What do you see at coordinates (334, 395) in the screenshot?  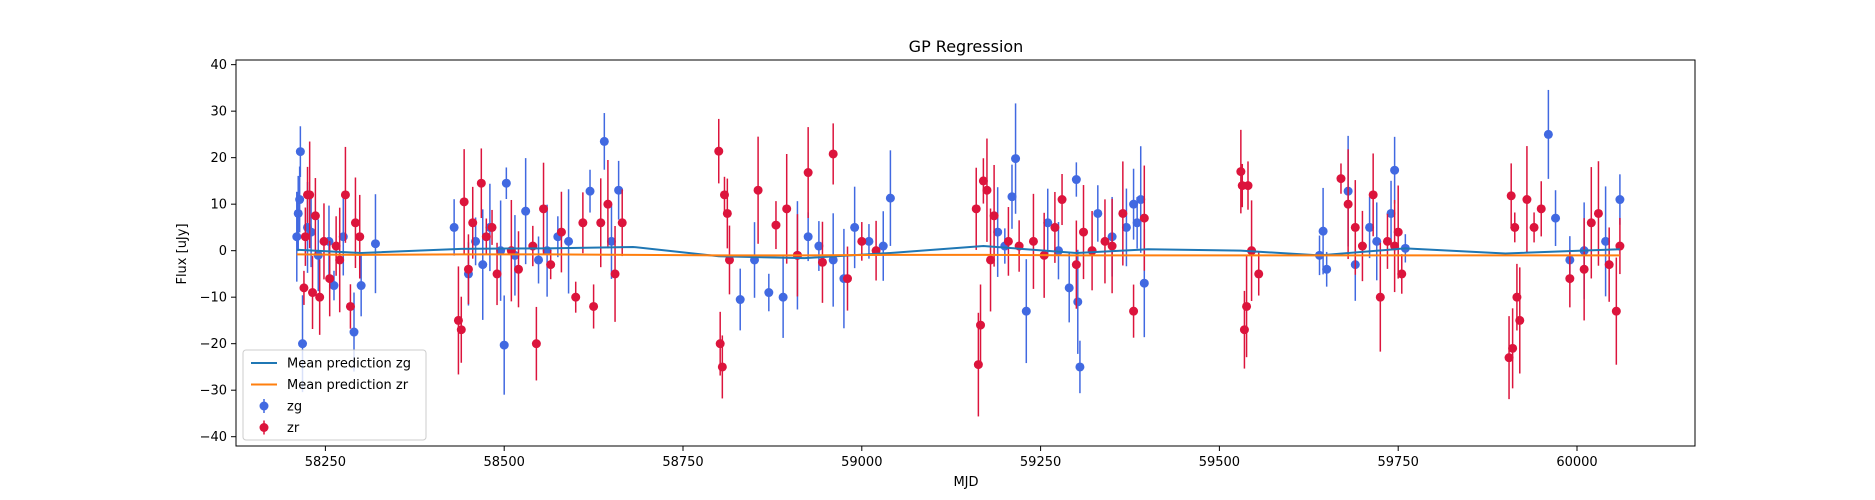 I see `legend: Mean prediction zg Mean prediction zr zg zr` at bounding box center [334, 395].